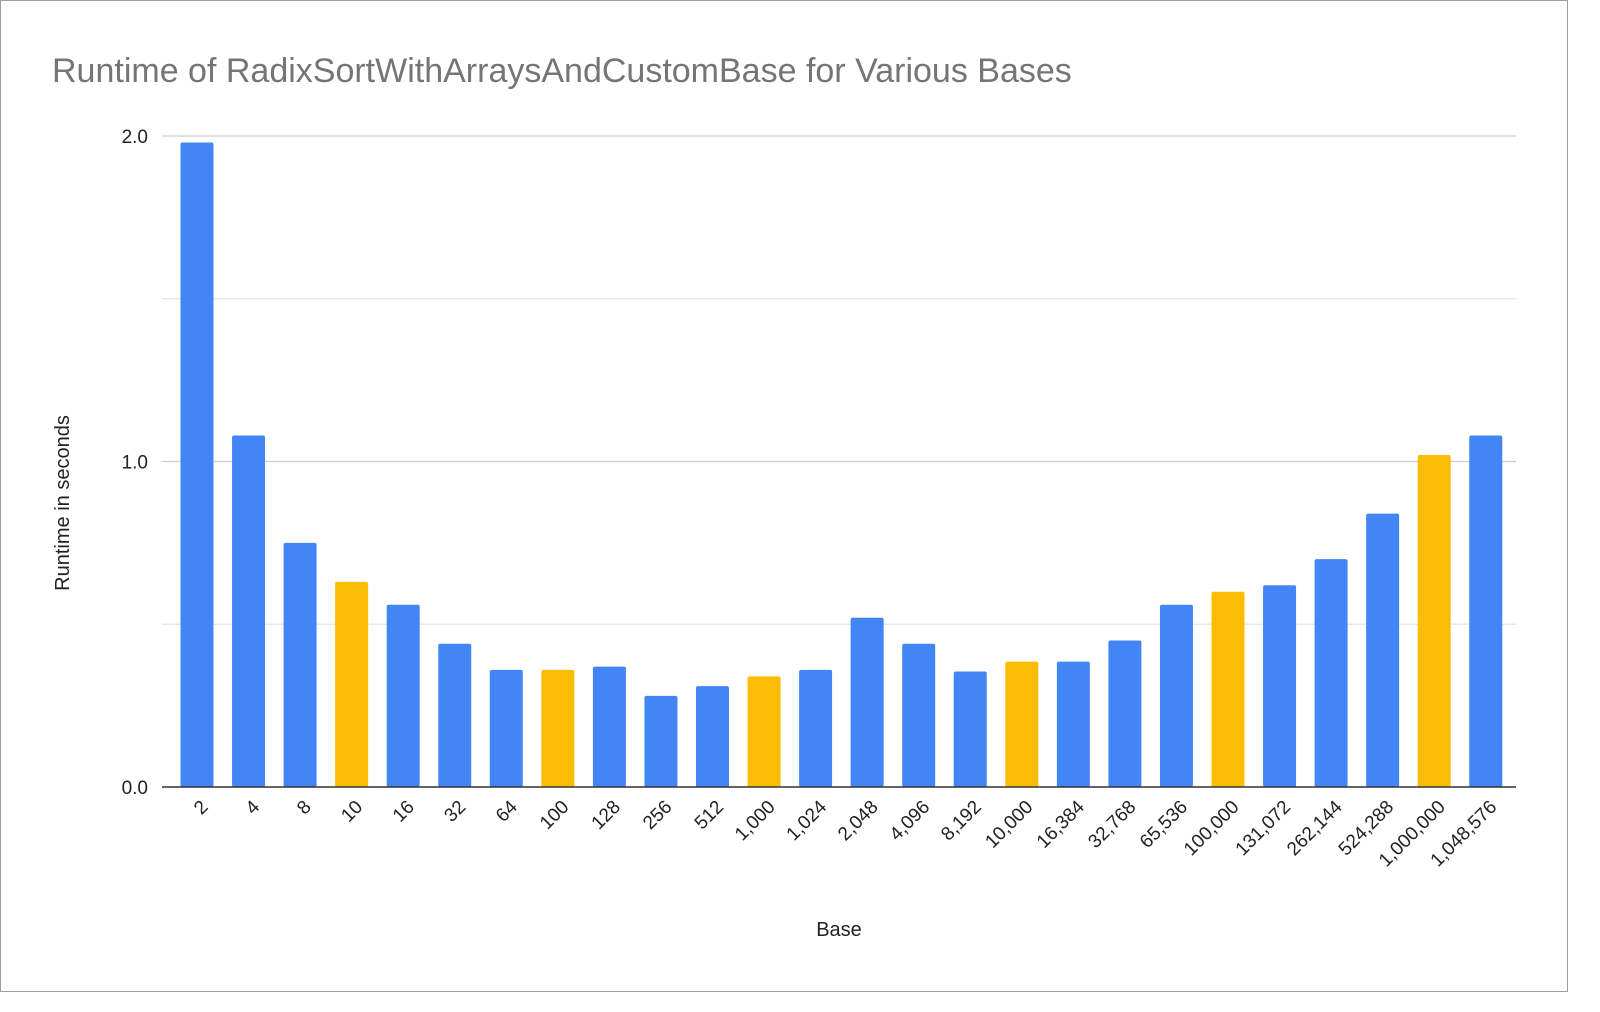 Image resolution: width=1600 pixels, height=1012 pixels. I want to click on x-tick-label: 256, so click(657, 815).